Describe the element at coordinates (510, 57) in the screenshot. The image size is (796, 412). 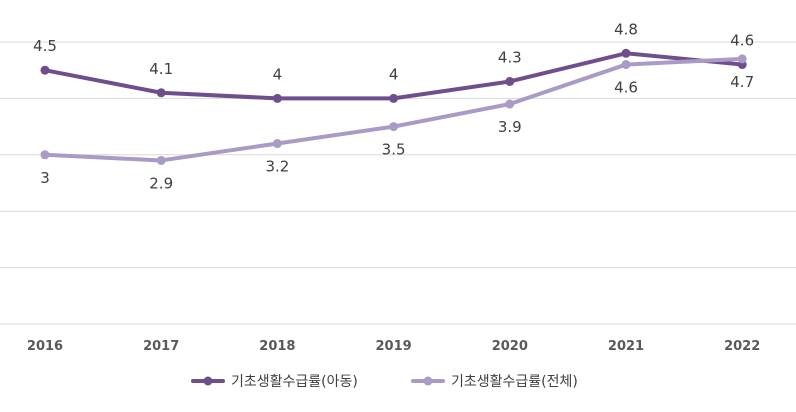
I see `data-label: 4.3` at that location.